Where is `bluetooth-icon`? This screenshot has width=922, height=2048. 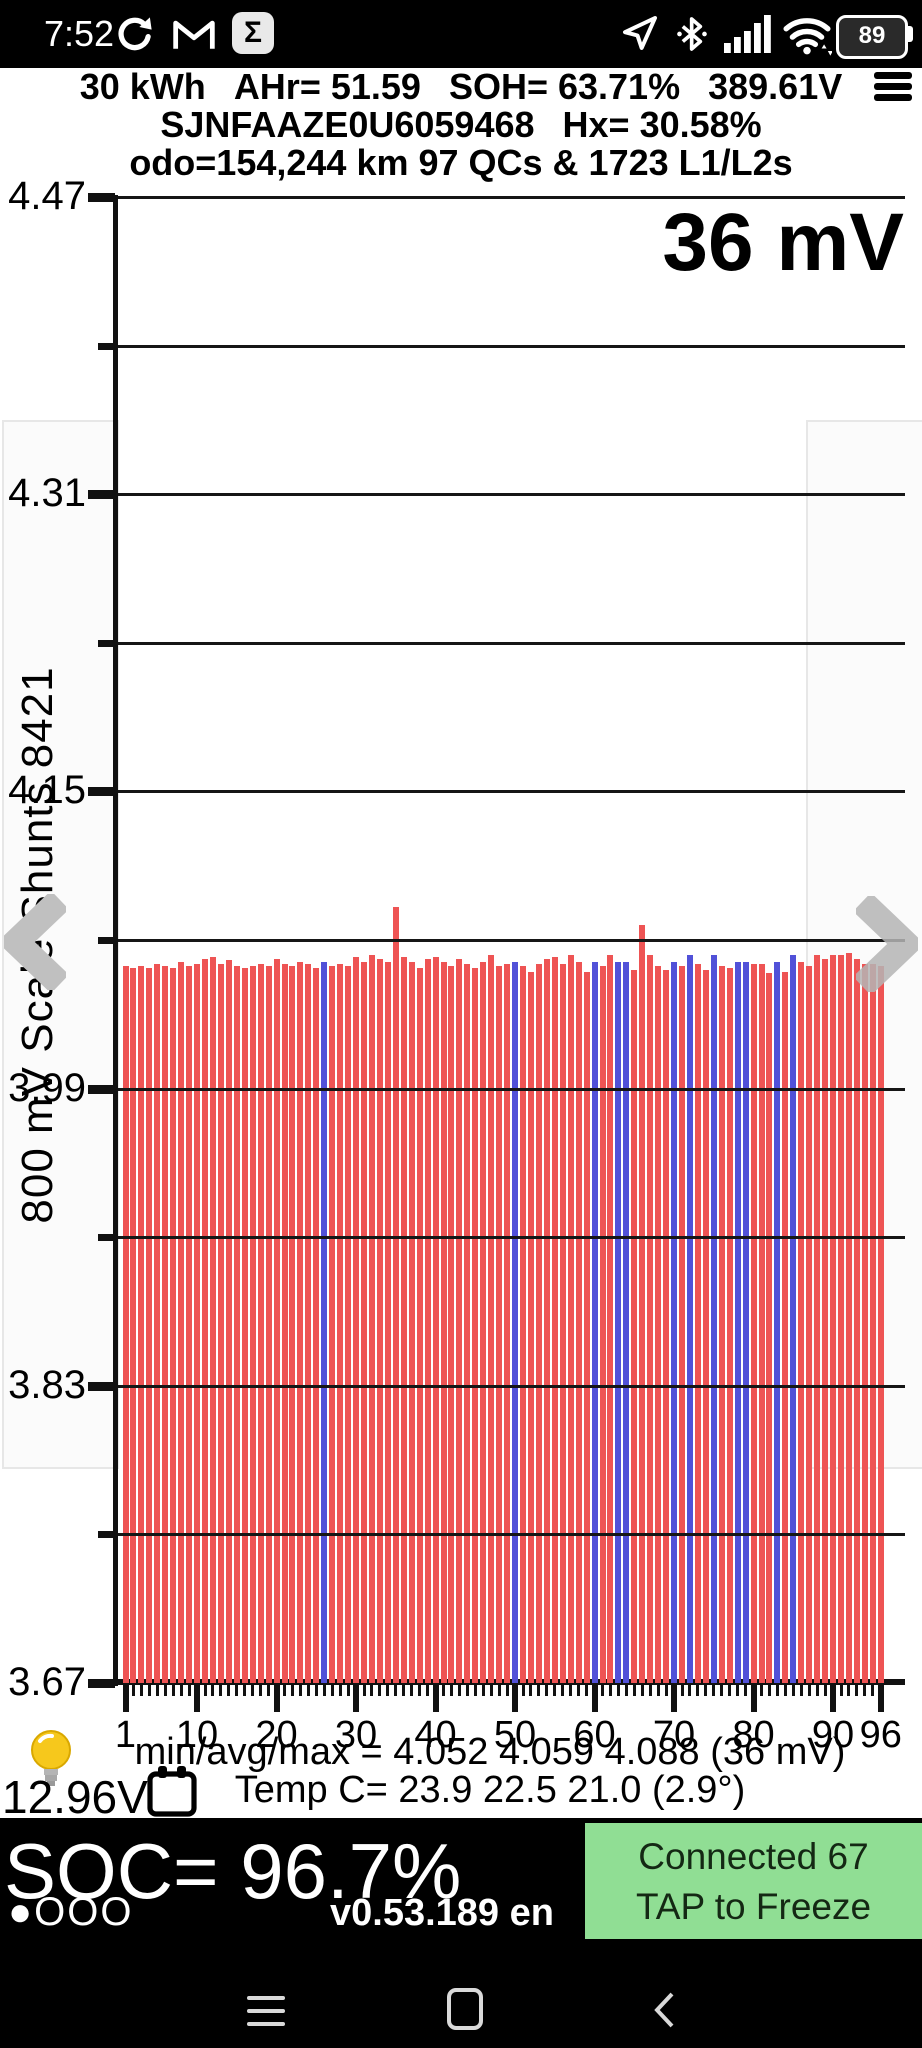
bluetooth-icon is located at coordinates (692, 34).